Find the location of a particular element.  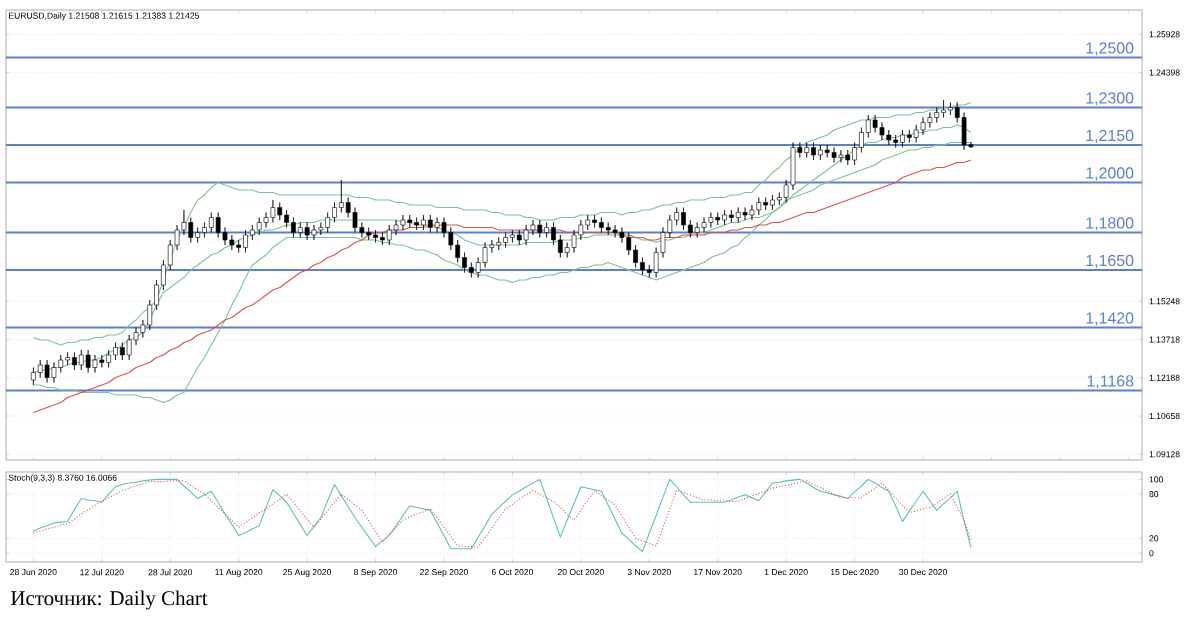

text: Источник: Daily Chart is located at coordinates (109, 600).